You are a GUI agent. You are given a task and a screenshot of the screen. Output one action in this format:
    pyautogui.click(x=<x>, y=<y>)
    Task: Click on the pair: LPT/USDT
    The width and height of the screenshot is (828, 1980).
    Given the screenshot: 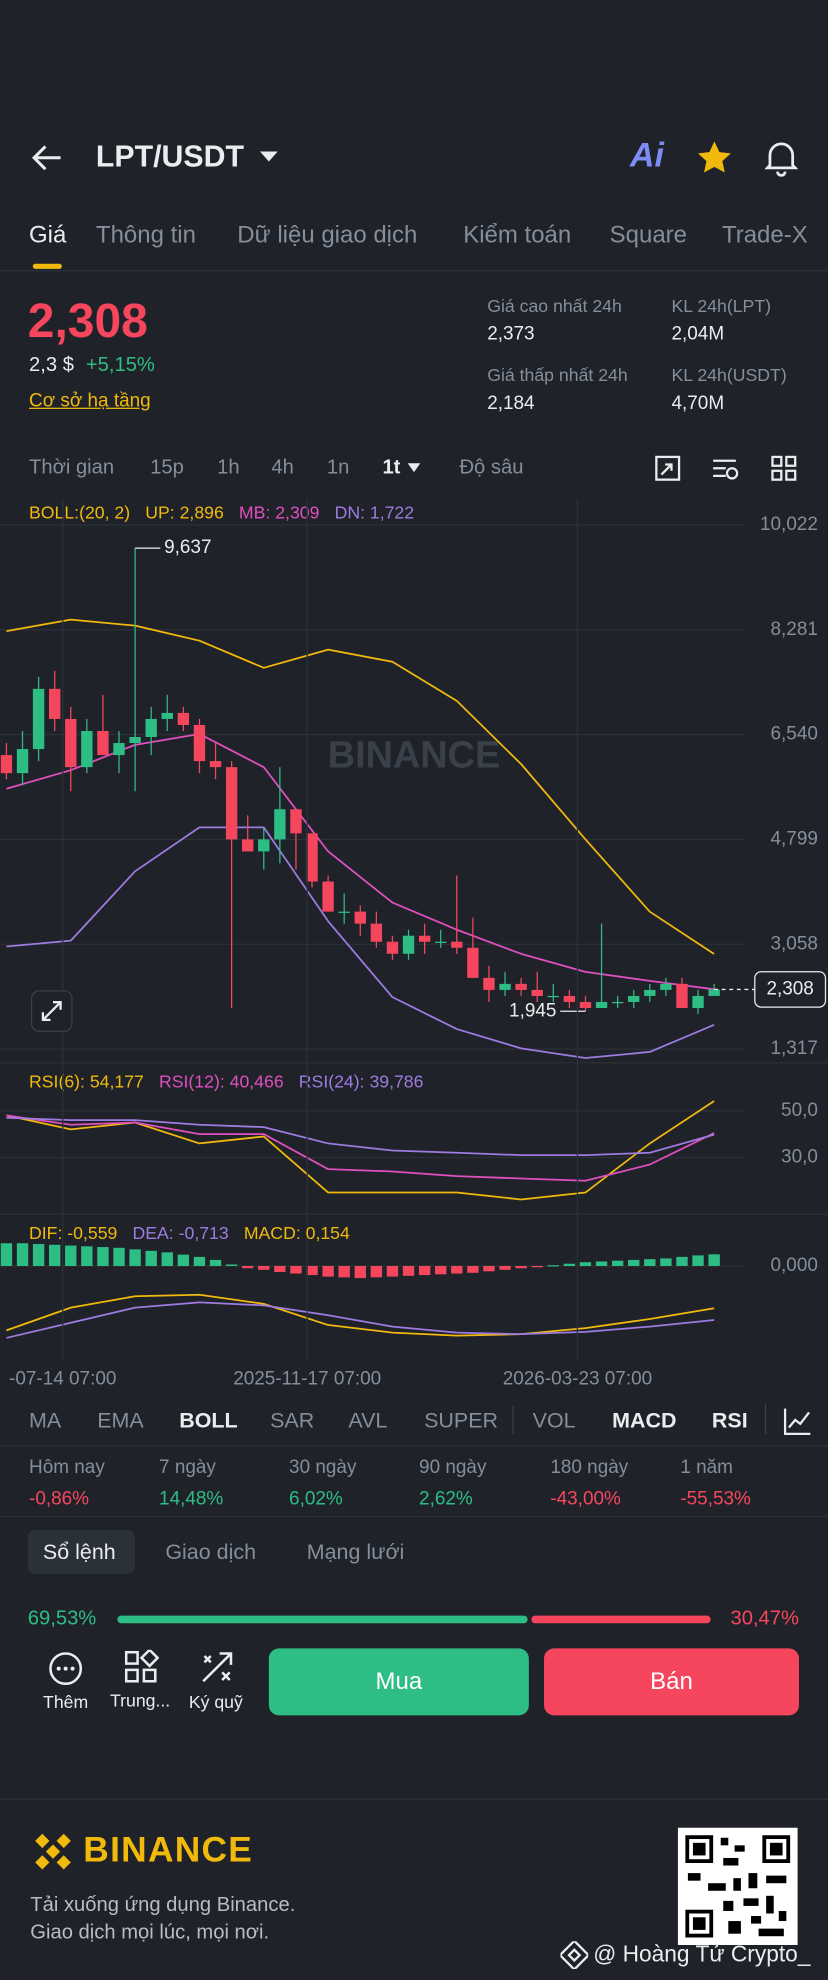 What is the action you would take?
    pyautogui.click(x=170, y=157)
    